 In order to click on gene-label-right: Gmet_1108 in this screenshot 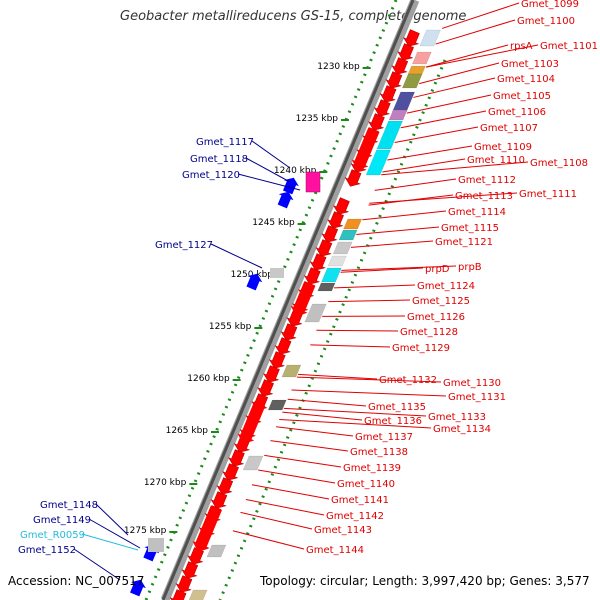, I will do `click(559, 163)`.